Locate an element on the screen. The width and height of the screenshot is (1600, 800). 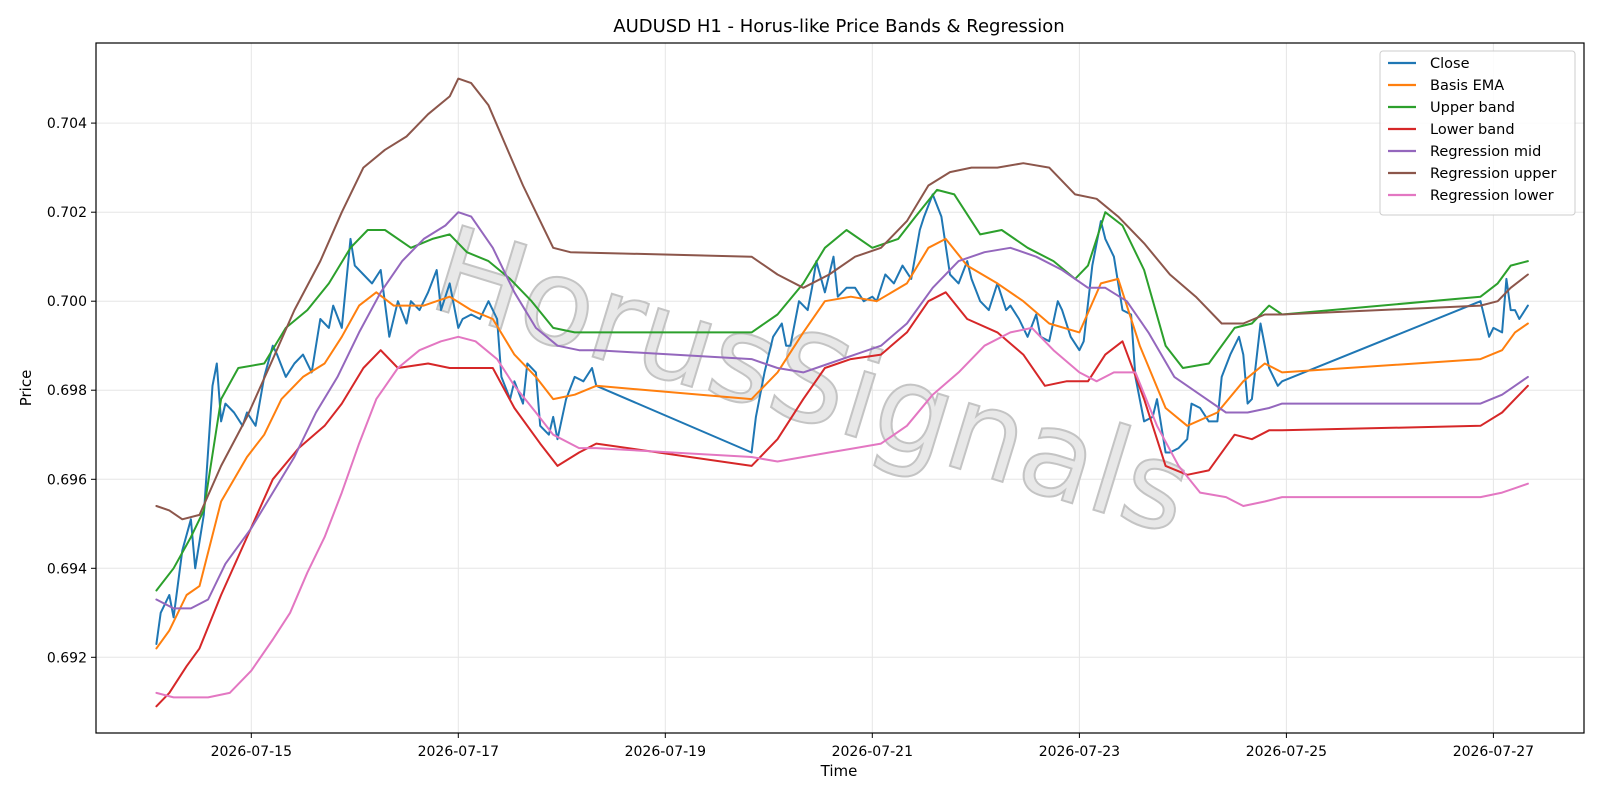
x-tick-label: 2026-07-21 is located at coordinates (872, 752).